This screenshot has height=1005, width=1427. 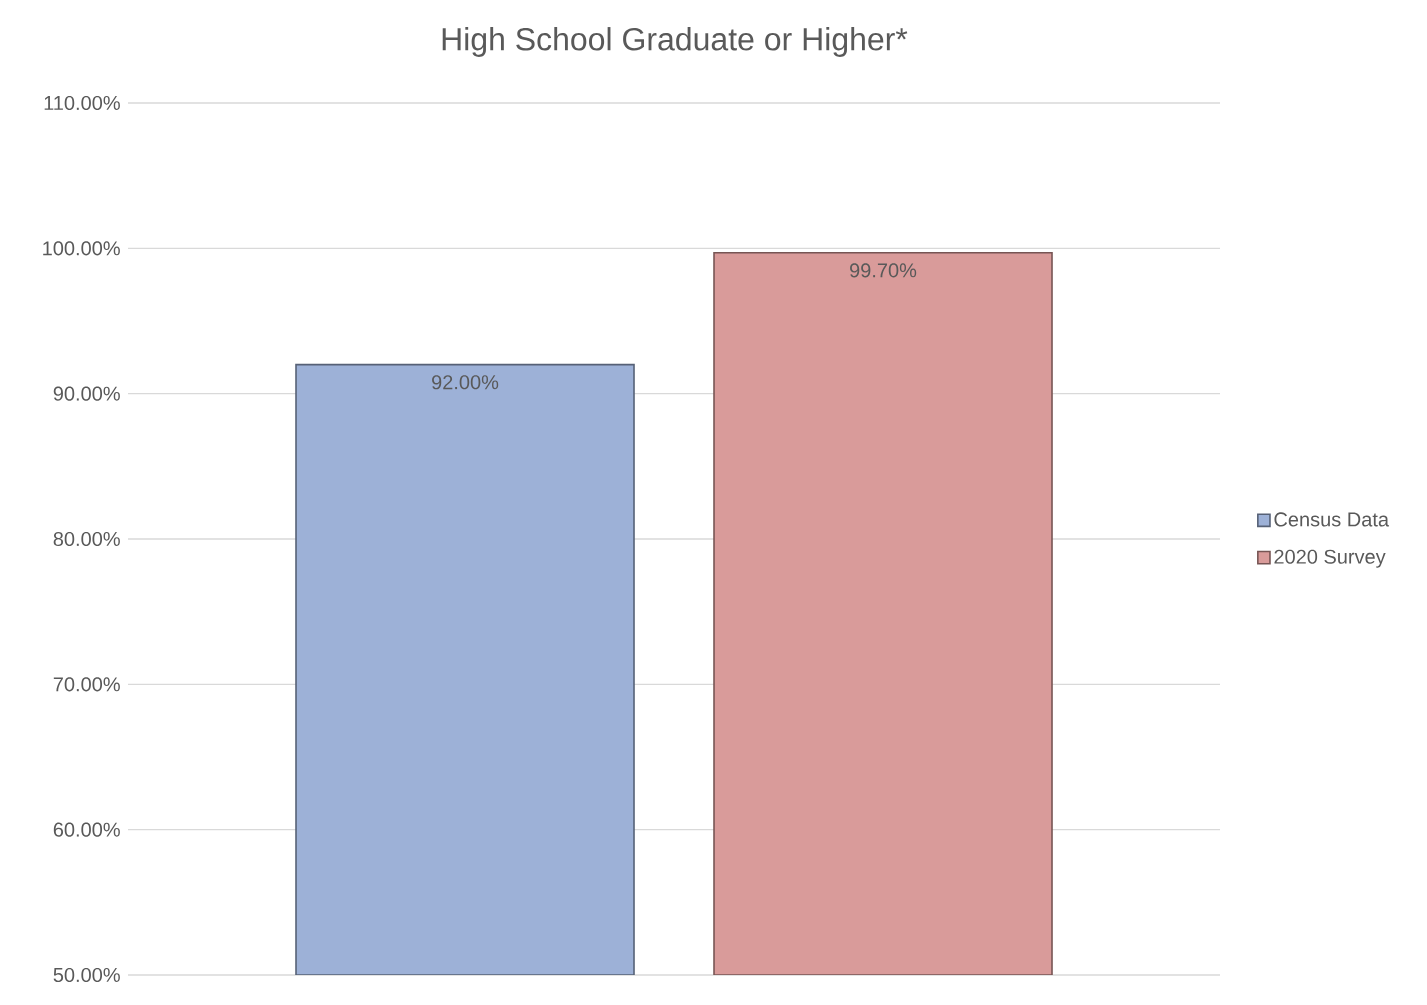 I want to click on y-tick-label: 110.00%, so click(x=82, y=103).